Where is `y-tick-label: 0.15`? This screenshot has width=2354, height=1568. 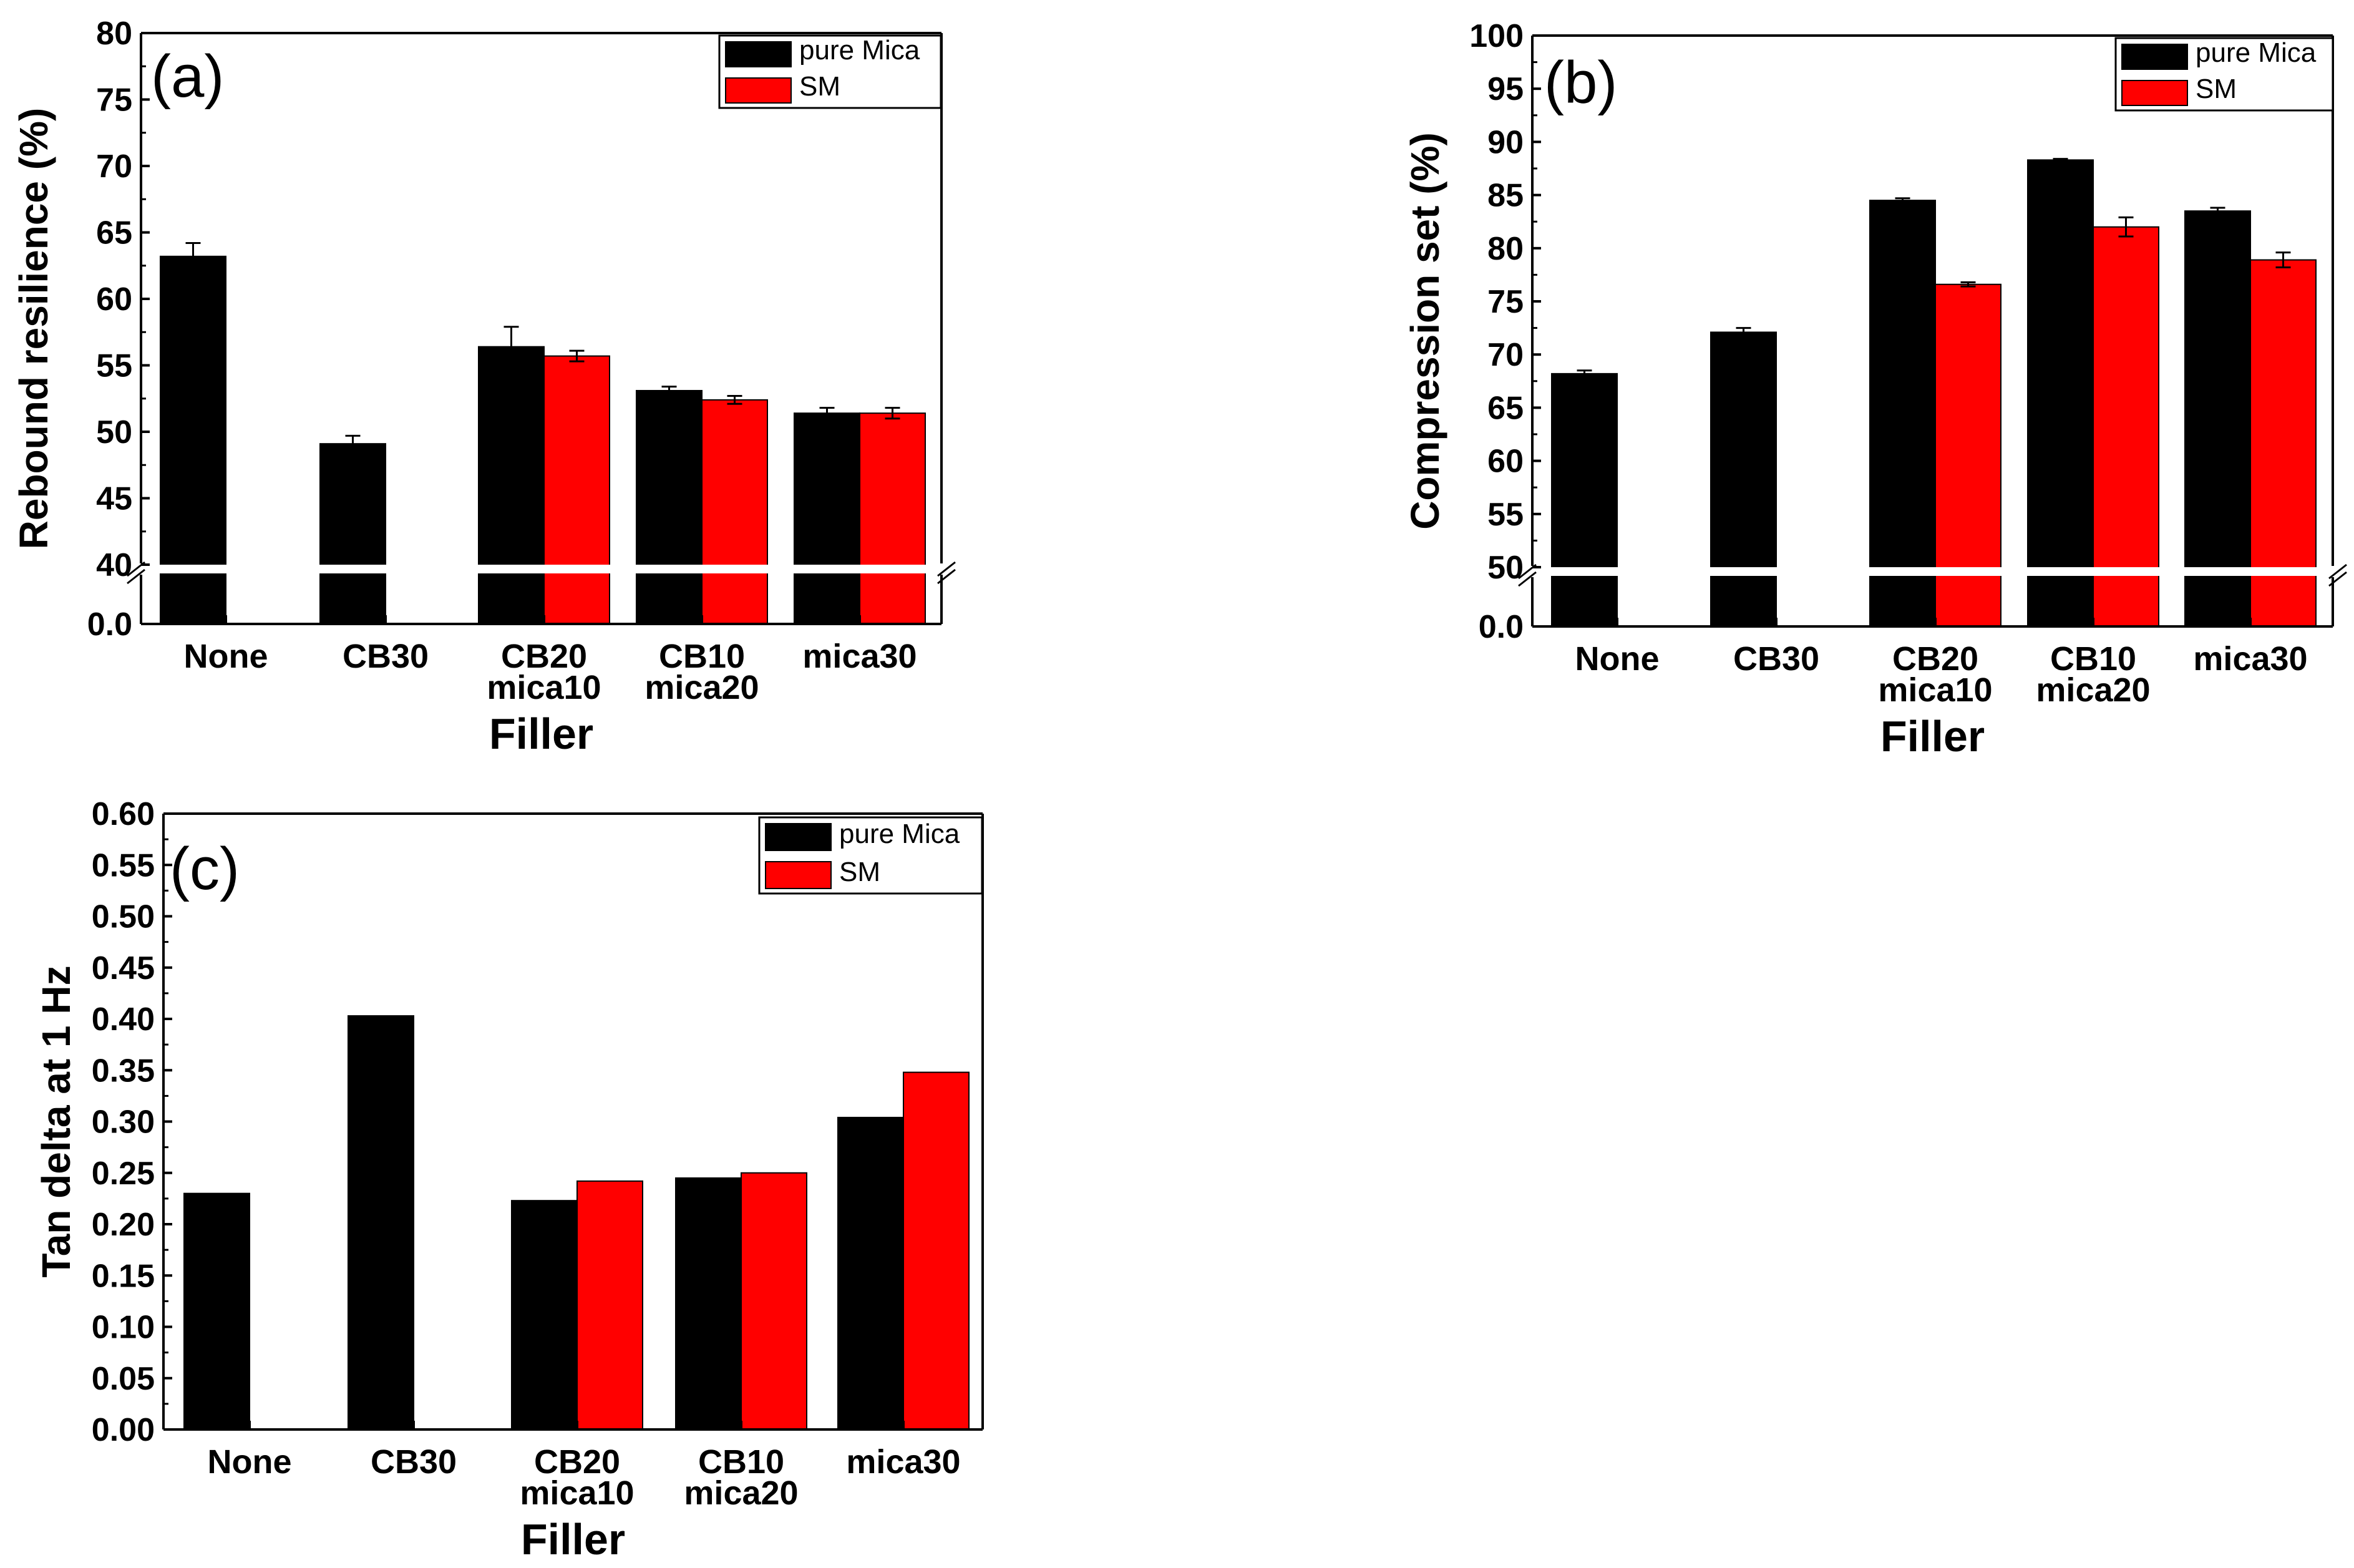 y-tick-label: 0.15 is located at coordinates (123, 1276).